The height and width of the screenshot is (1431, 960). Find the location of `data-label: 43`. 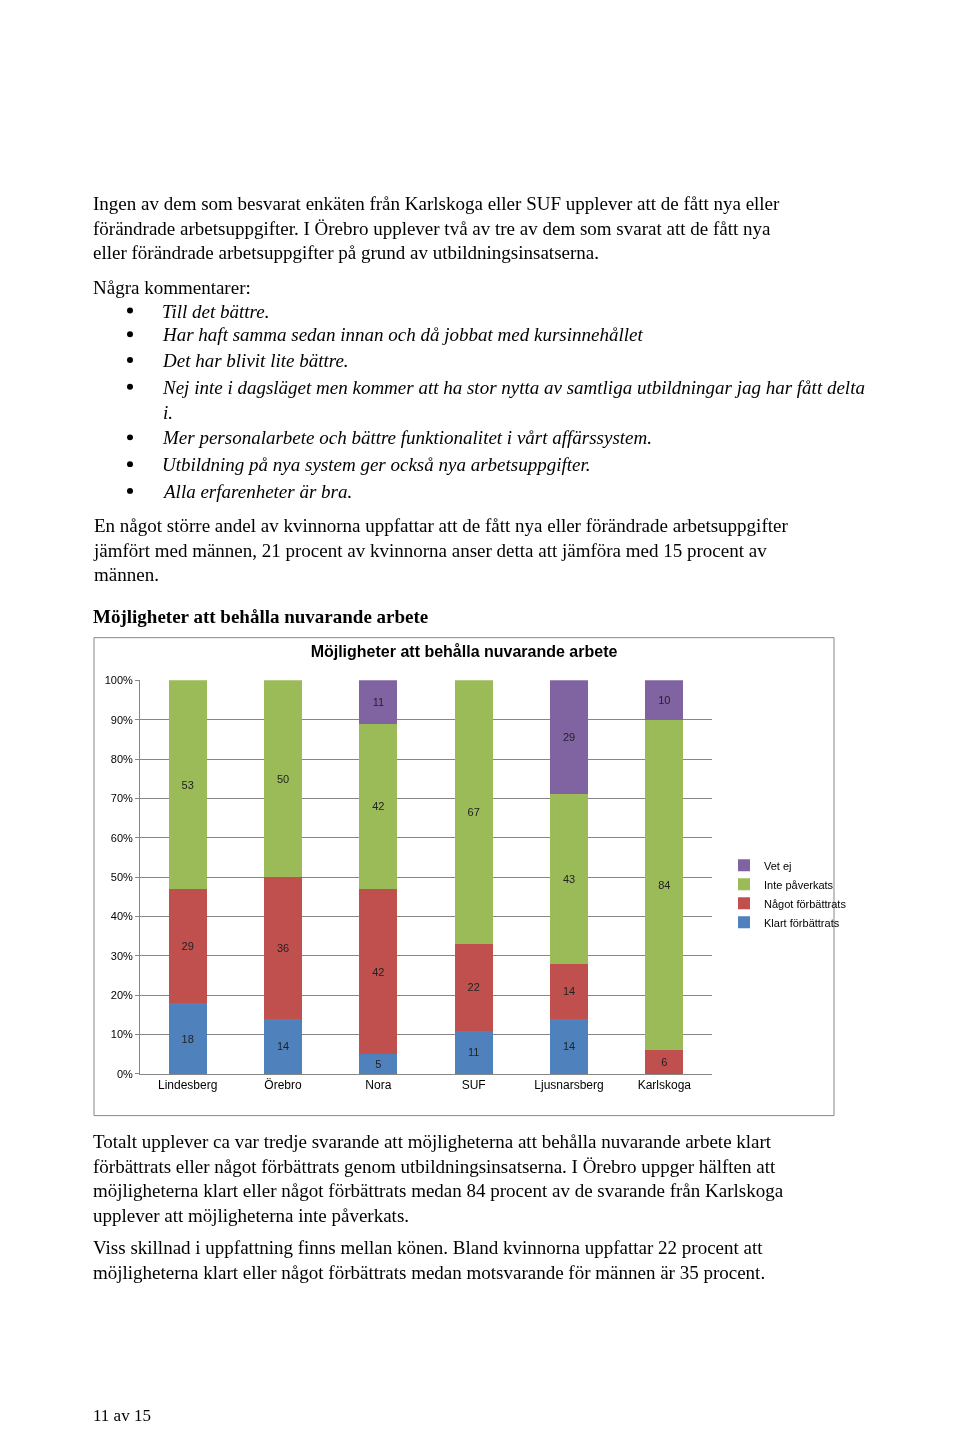

data-label: 43 is located at coordinates (569, 879).